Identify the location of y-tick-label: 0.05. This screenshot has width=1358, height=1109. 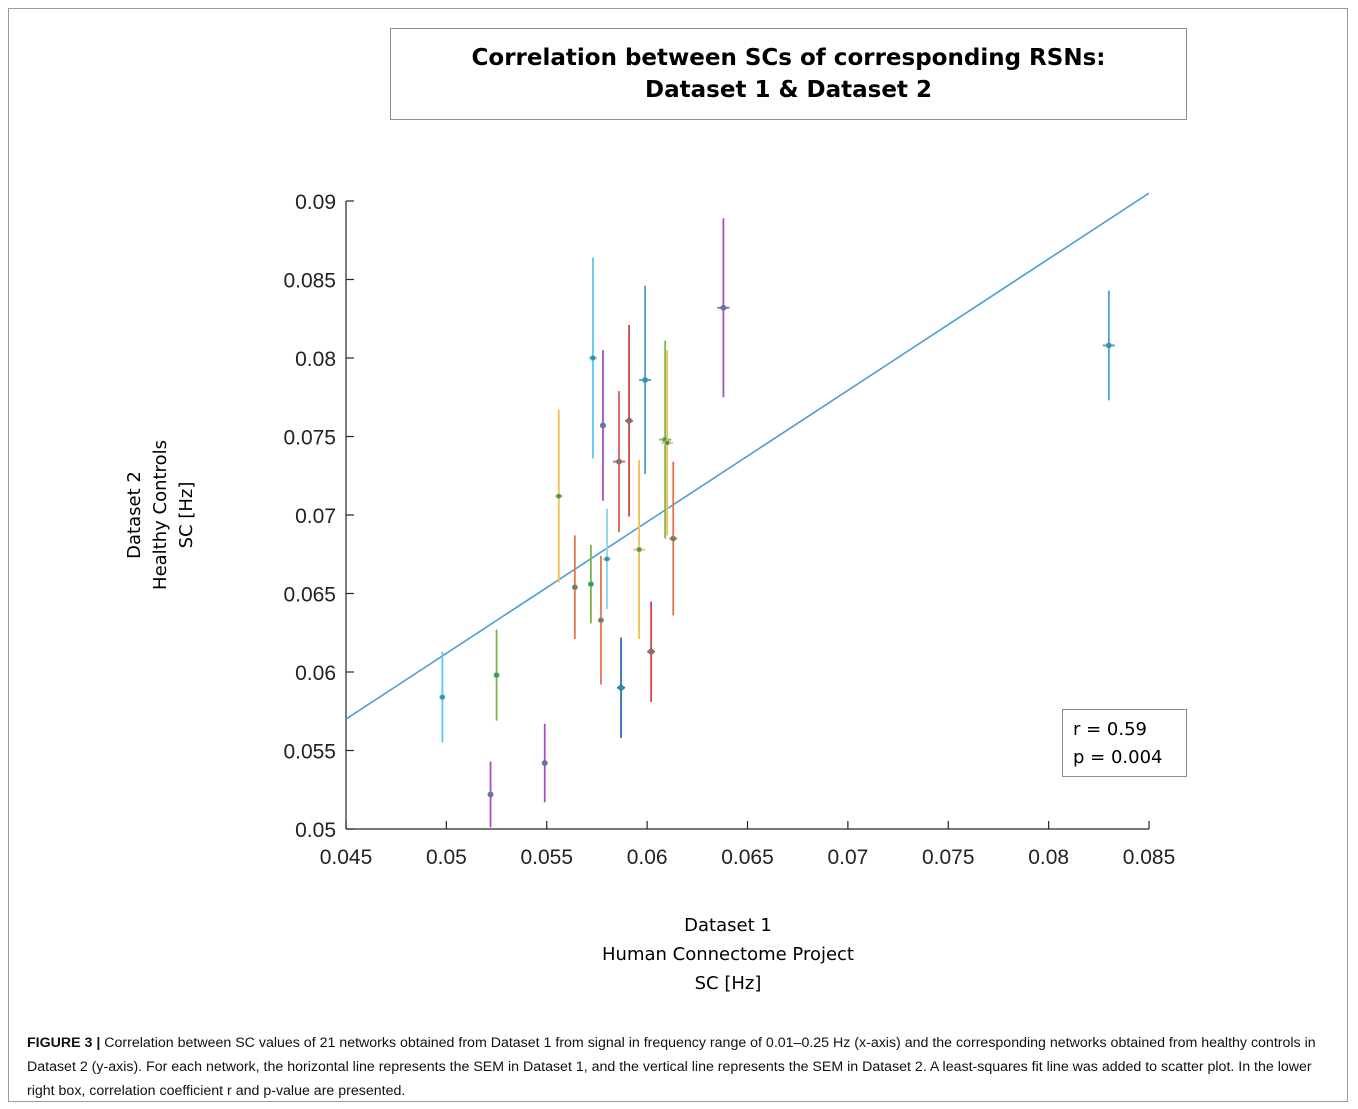
(315, 830).